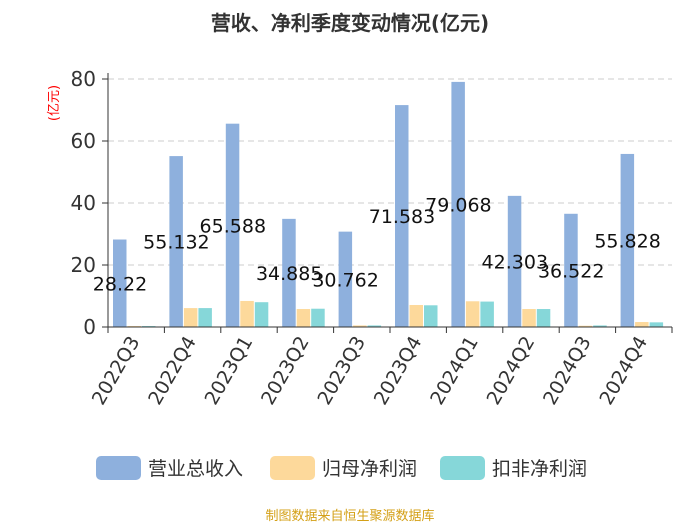  Describe the element at coordinates (585, 326) in the screenshot. I see `bar-1-2024Q3` at that location.